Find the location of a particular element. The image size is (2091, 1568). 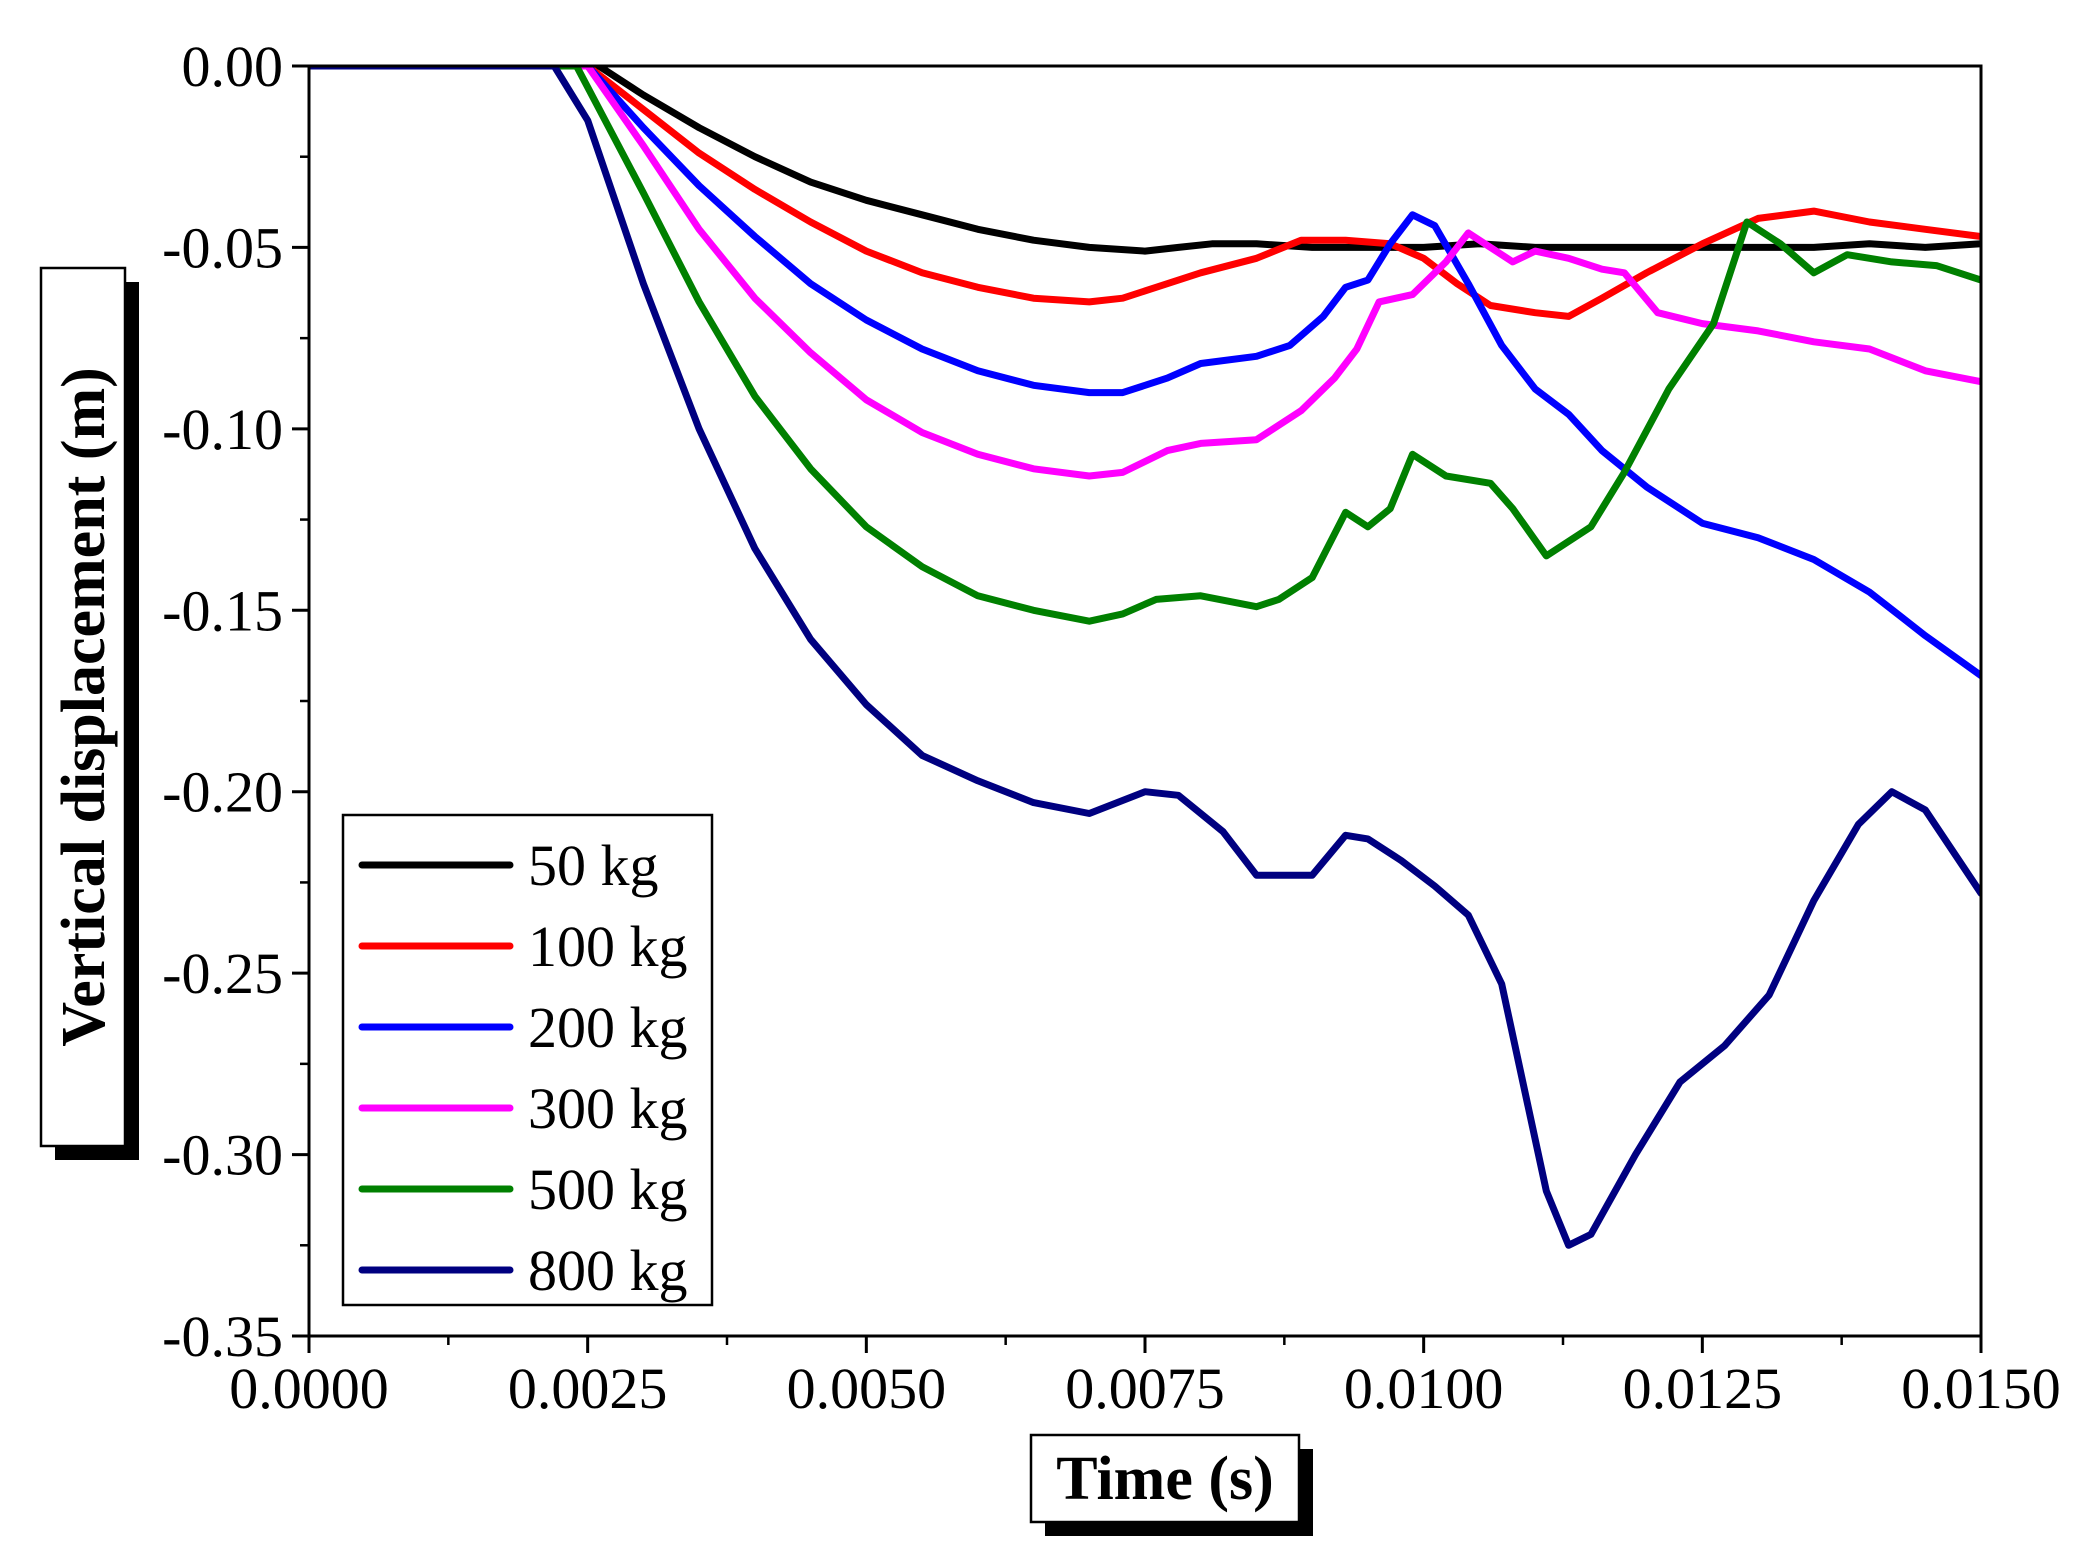

x-tick-label: 0.0000 is located at coordinates (309, 1388).